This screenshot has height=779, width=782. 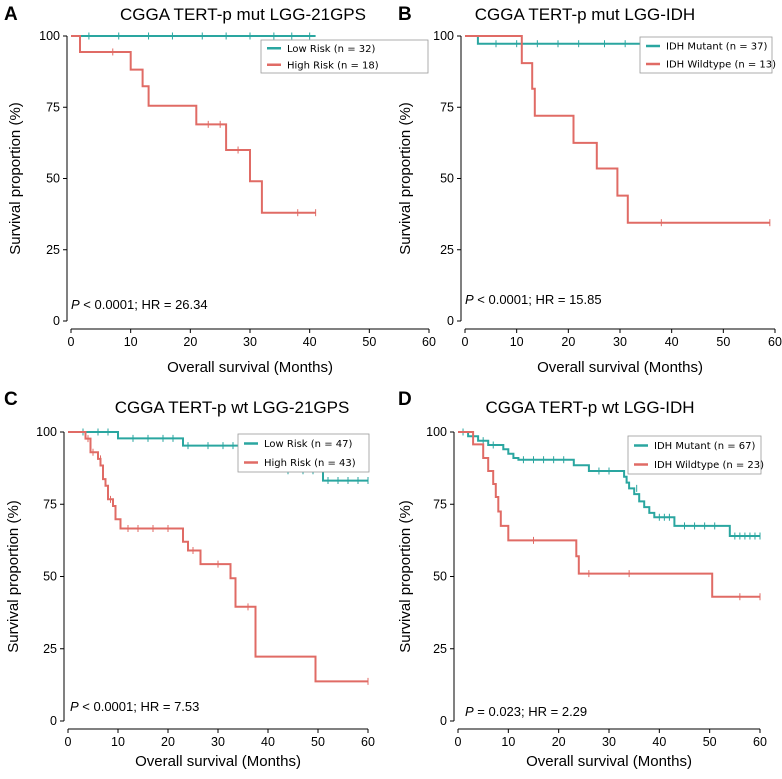 I want to click on stats-text: < 0.0001; HR = 7.53, so click(x=139, y=706).